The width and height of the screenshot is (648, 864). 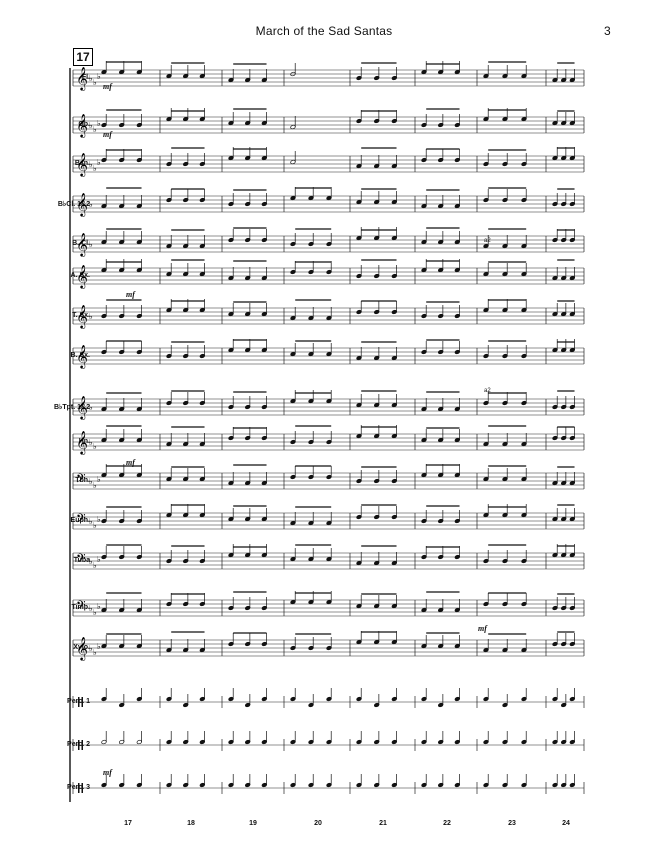 What do you see at coordinates (107, 772) in the screenshot?
I see `dynamic-perc2: mf` at bounding box center [107, 772].